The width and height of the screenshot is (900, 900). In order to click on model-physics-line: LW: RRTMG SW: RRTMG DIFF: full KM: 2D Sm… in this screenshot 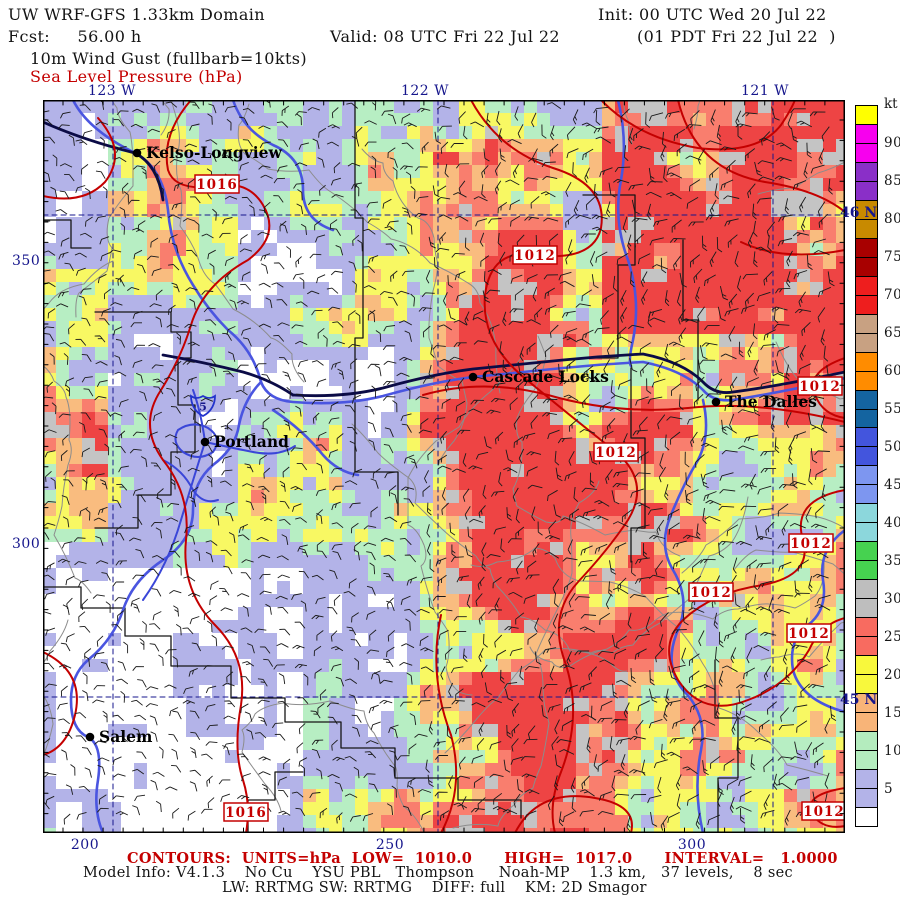, I will do `click(434, 888)`.